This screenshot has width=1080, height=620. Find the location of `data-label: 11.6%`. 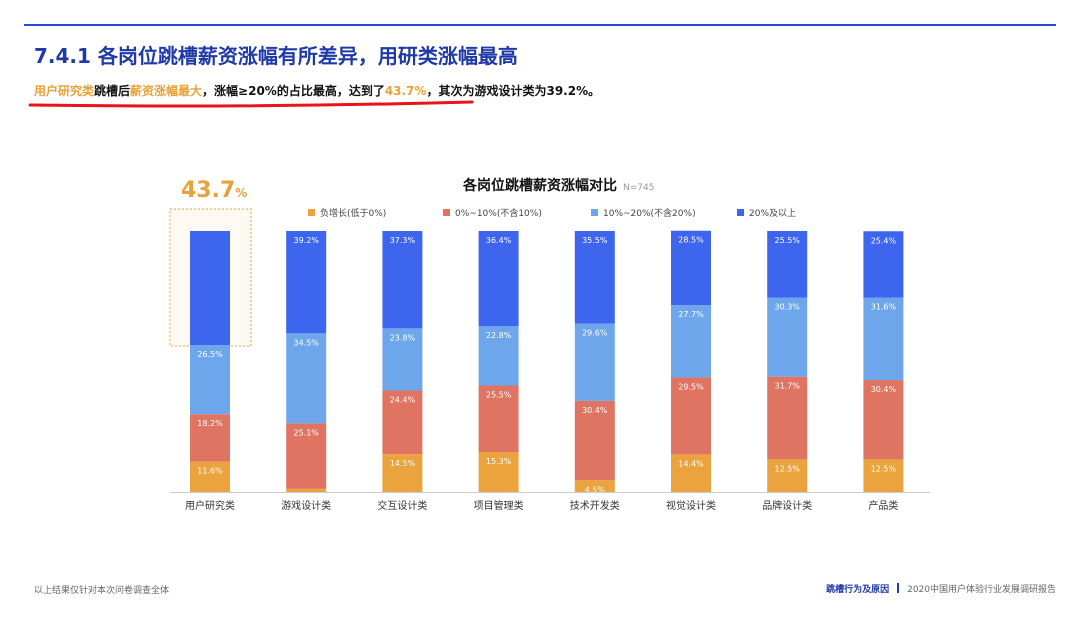

data-label: 11.6% is located at coordinates (210, 471).